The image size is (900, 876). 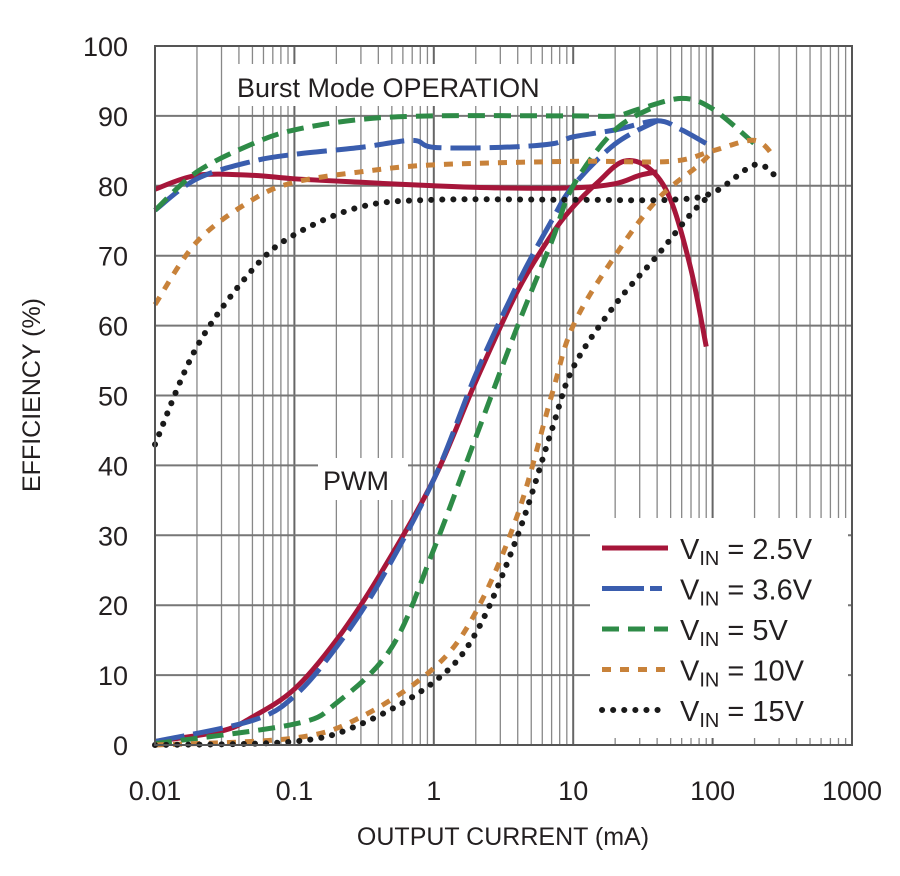 I want to click on y-tick-label: 100, so click(x=105, y=47).